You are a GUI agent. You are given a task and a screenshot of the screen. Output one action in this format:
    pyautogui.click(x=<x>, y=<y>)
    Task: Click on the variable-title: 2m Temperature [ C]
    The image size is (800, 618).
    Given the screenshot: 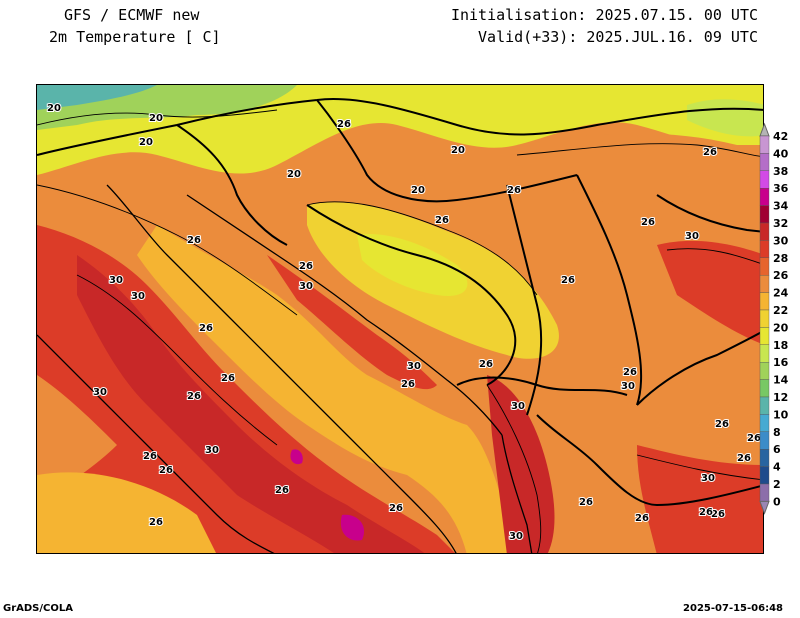 What is the action you would take?
    pyautogui.click(x=135, y=37)
    